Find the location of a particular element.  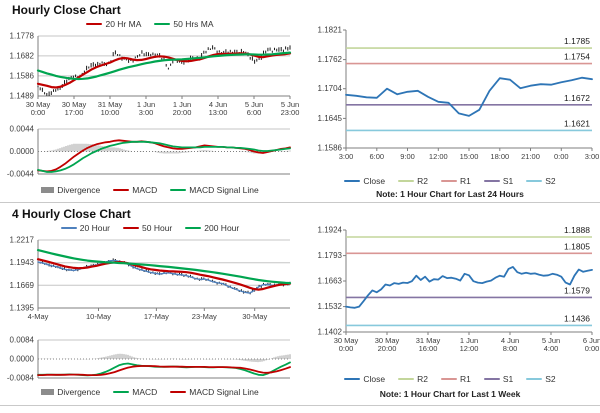

svg-text: 4:00 is located at coordinates (551, 348).